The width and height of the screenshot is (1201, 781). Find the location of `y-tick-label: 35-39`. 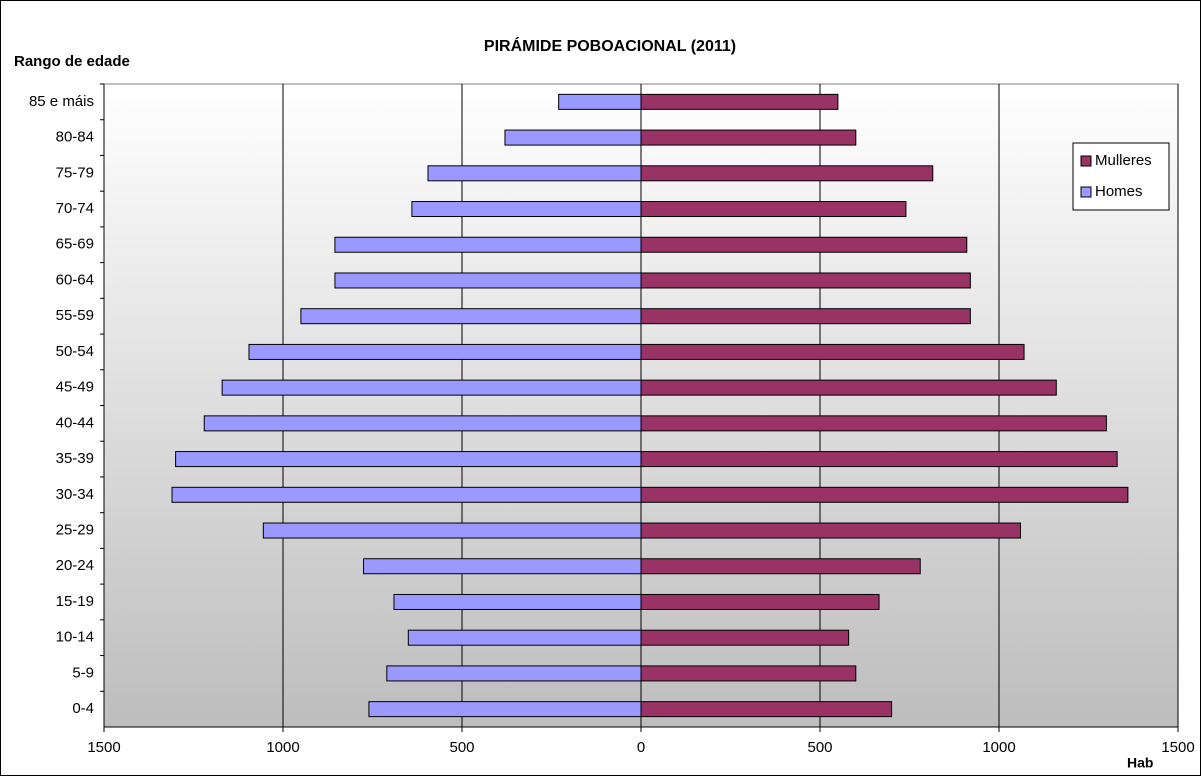

y-tick-label: 35-39 is located at coordinates (75, 458).